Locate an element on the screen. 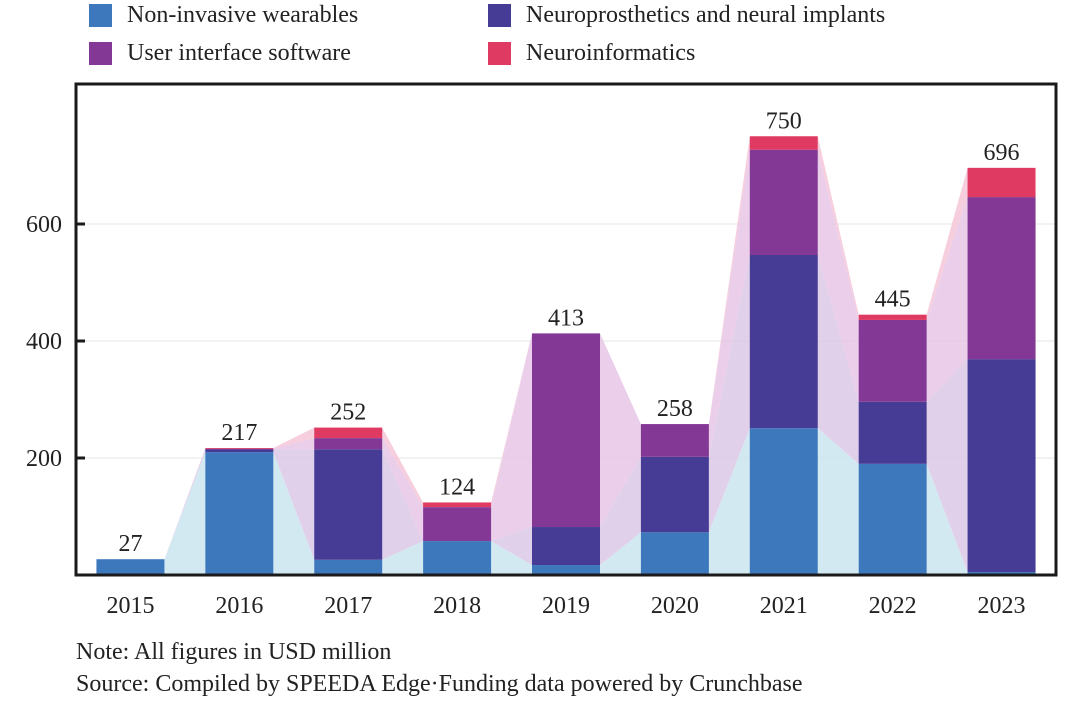 This screenshot has width=1080, height=701. y-tick-label: 400 is located at coordinates (44, 342).